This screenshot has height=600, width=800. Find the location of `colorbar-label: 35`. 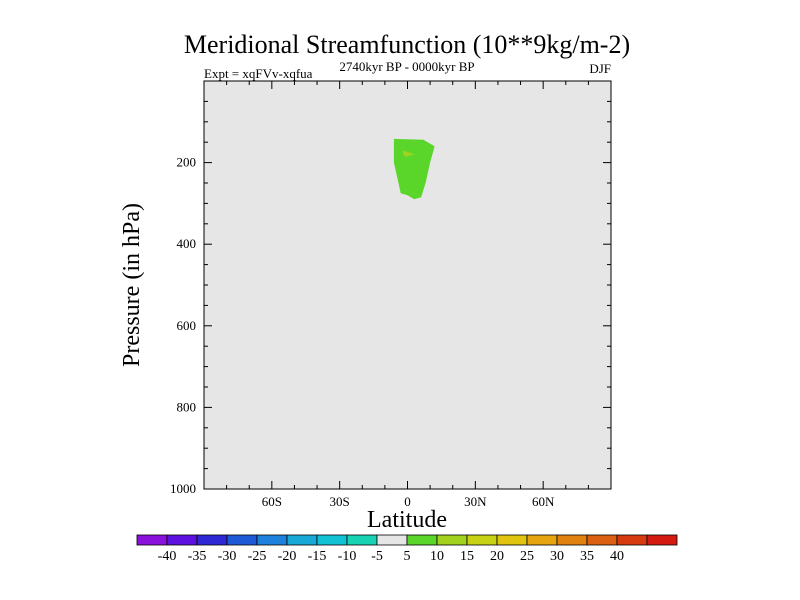

colorbar-label: 35 is located at coordinates (587, 556).